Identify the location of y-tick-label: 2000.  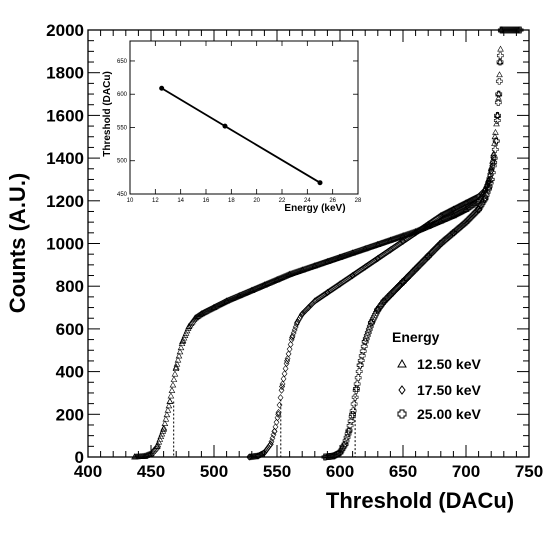
(65, 30).